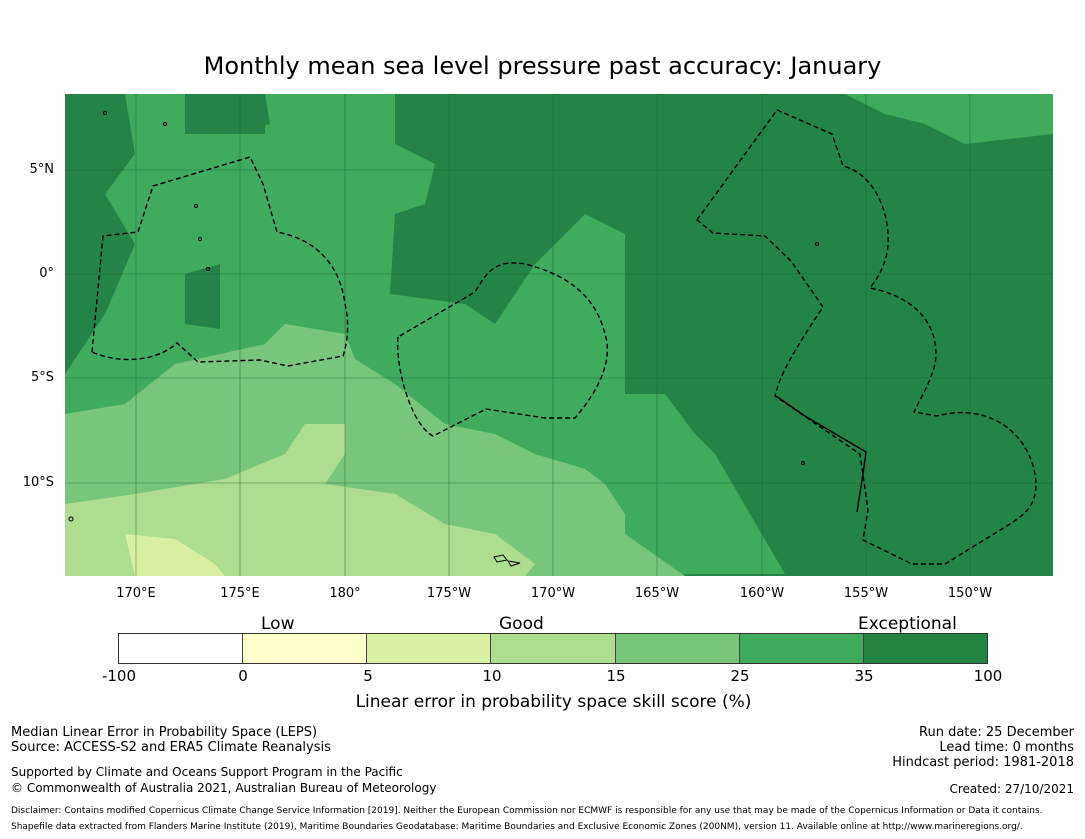 This screenshot has height=839, width=1085. What do you see at coordinates (864, 676) in the screenshot?
I see `colorbar-tick: 35` at bounding box center [864, 676].